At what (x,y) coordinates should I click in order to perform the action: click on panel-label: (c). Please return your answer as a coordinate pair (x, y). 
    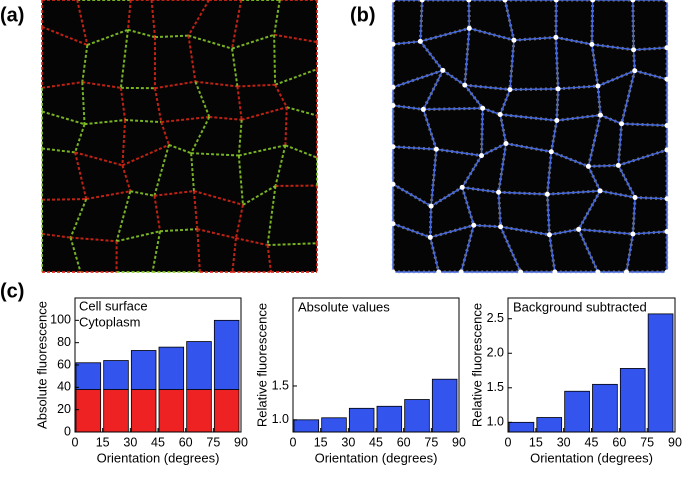
    Looking at the image, I should click on (12, 291).